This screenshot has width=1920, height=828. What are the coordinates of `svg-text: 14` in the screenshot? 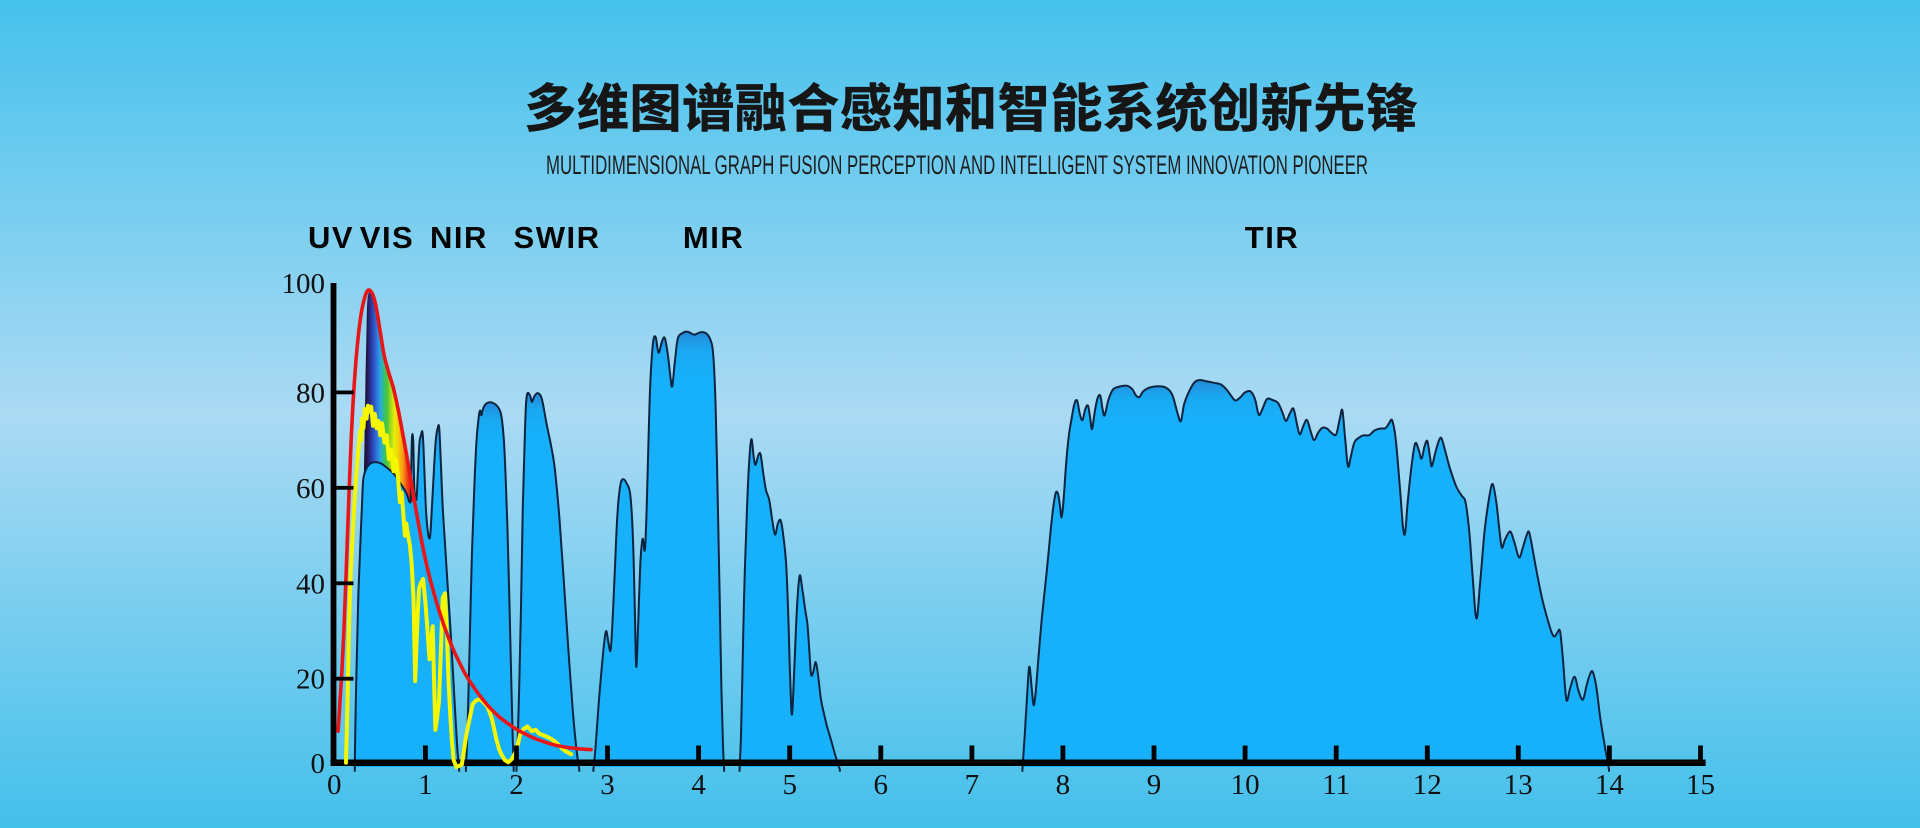 It's located at (1610, 785).